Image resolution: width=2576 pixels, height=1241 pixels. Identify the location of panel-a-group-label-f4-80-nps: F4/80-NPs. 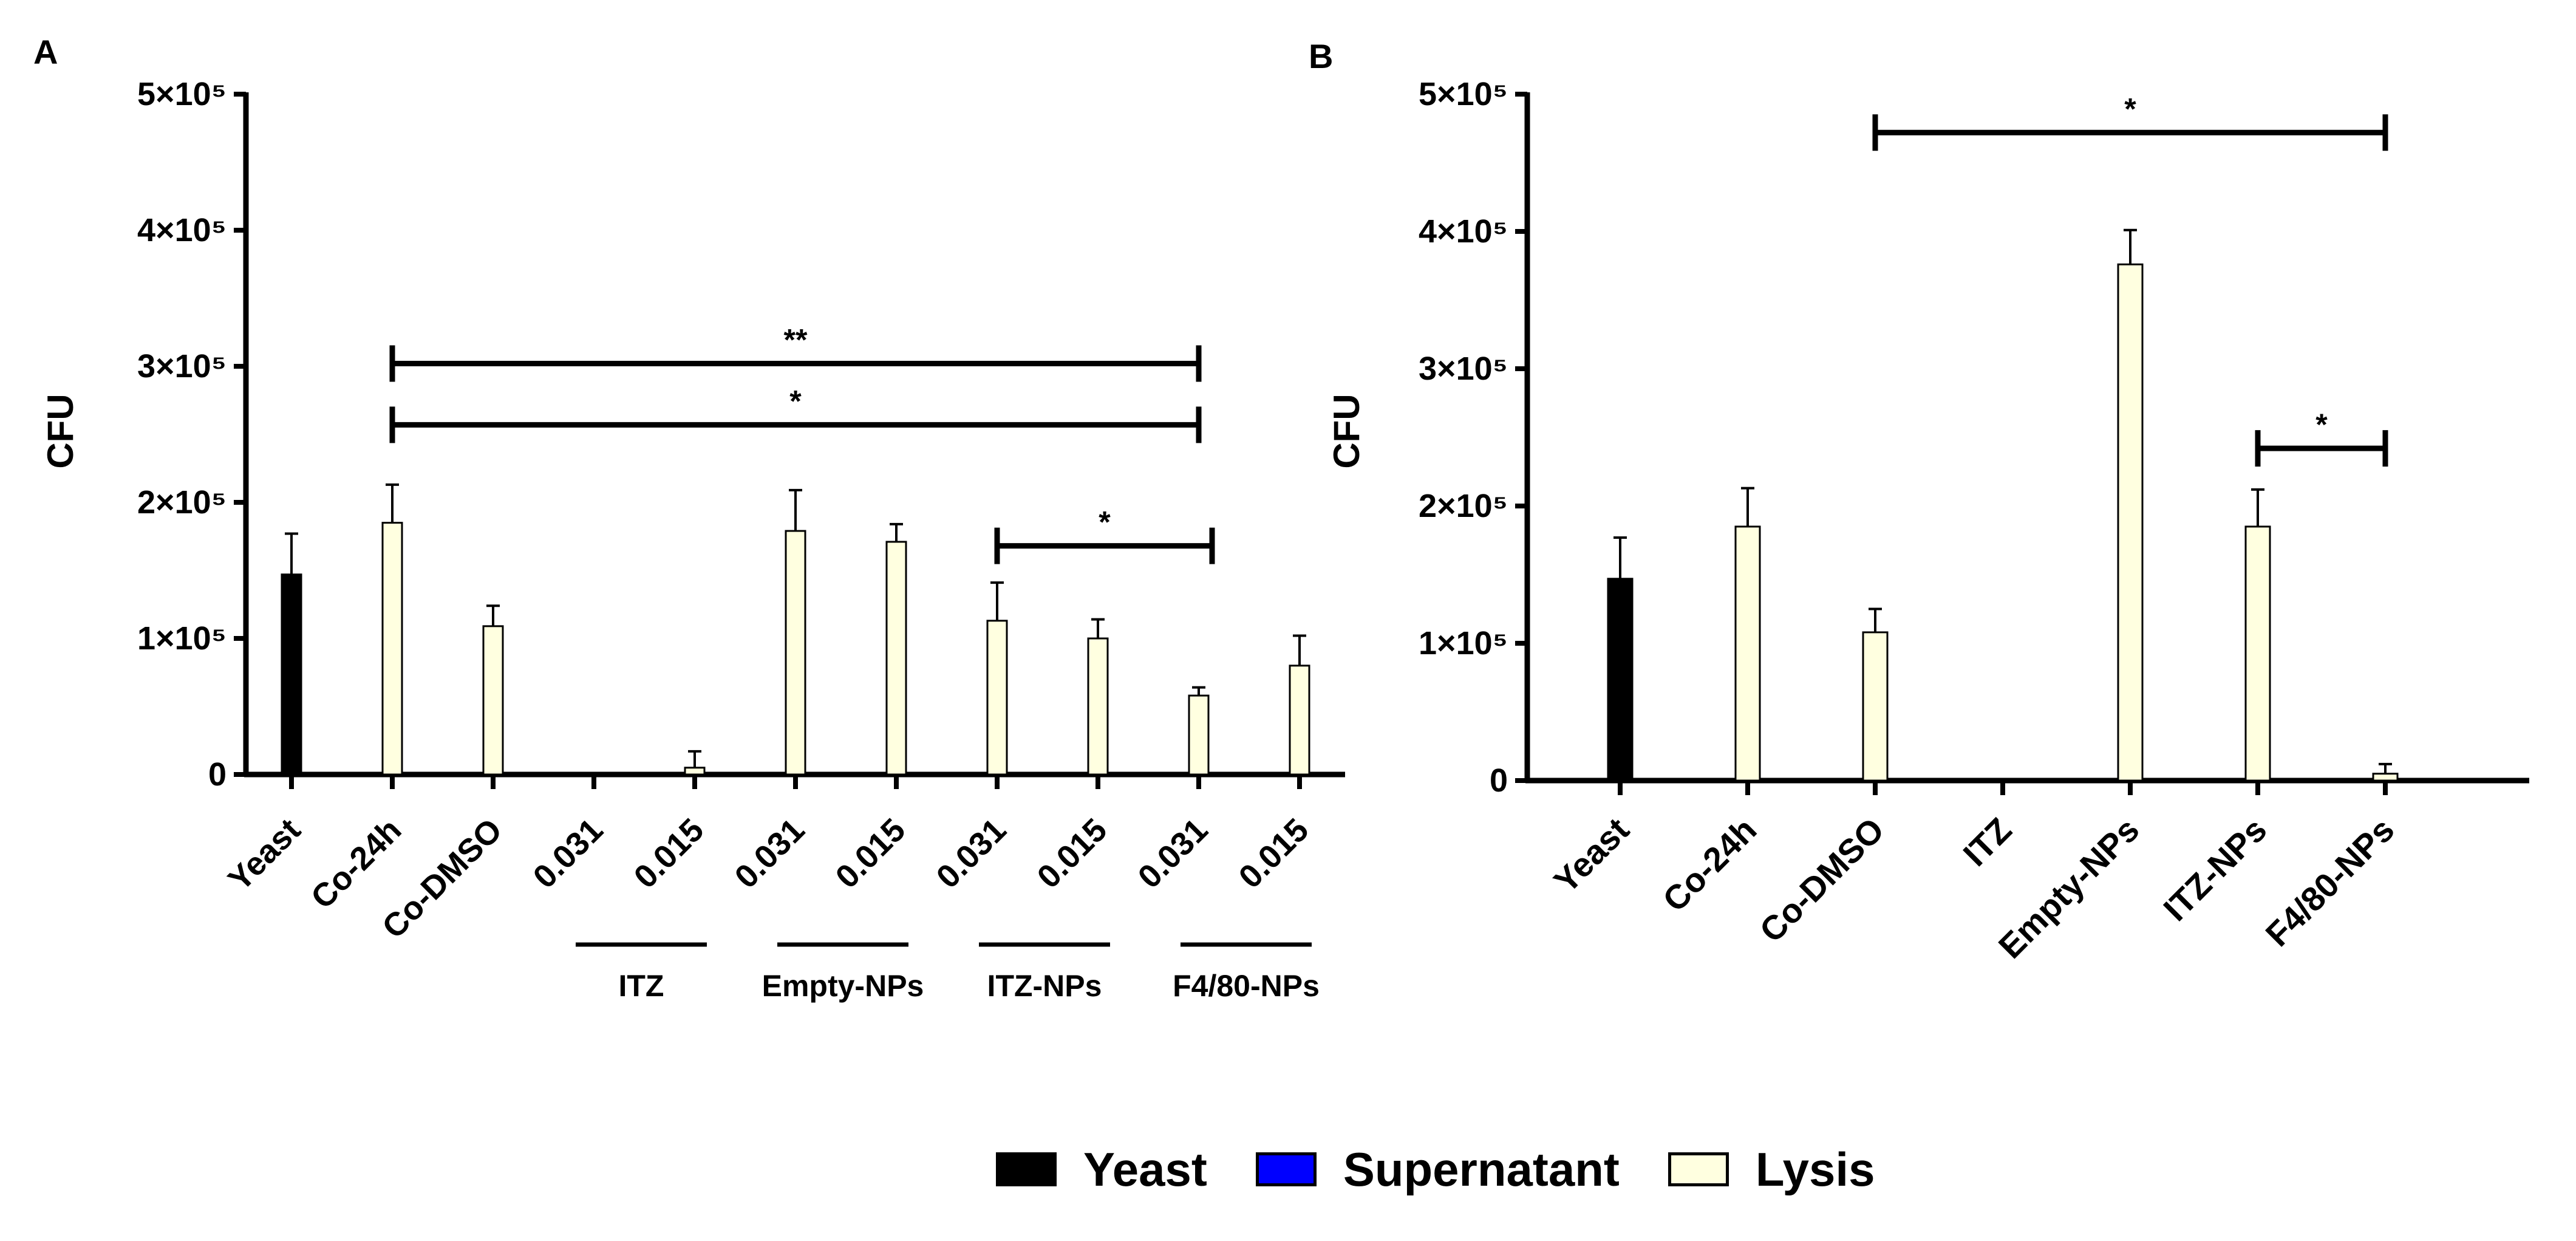
(1246, 986).